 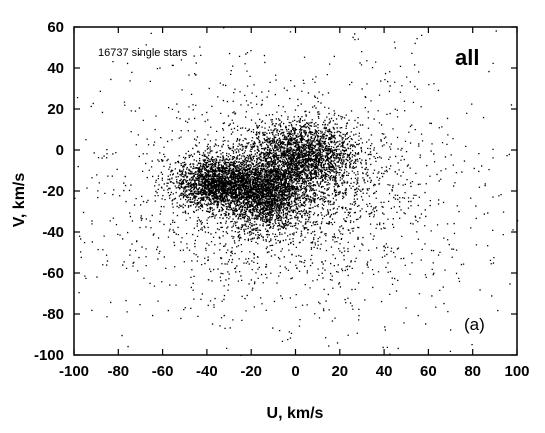 I want to click on count-label: 16737 single stars, so click(x=143, y=53).